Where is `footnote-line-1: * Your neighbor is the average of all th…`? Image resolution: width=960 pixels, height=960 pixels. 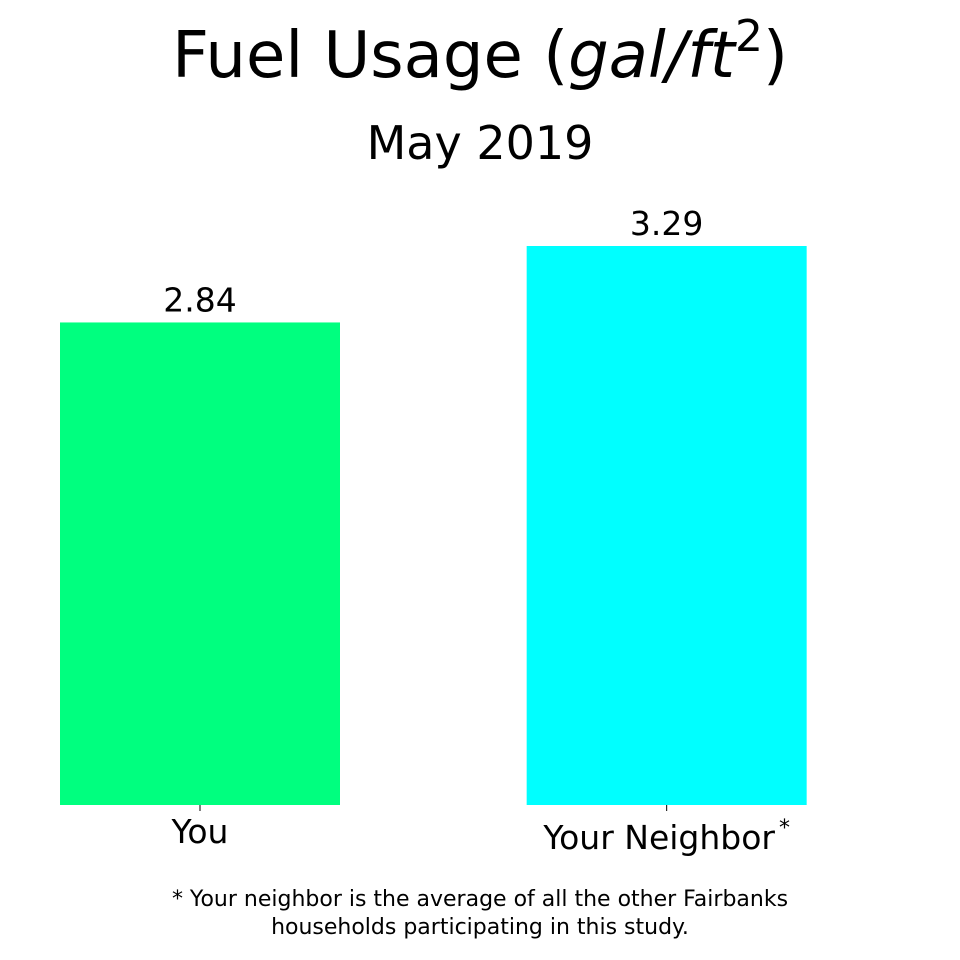
footnote-line-1: * Your neighbor is the average of all th… is located at coordinates (480, 899).